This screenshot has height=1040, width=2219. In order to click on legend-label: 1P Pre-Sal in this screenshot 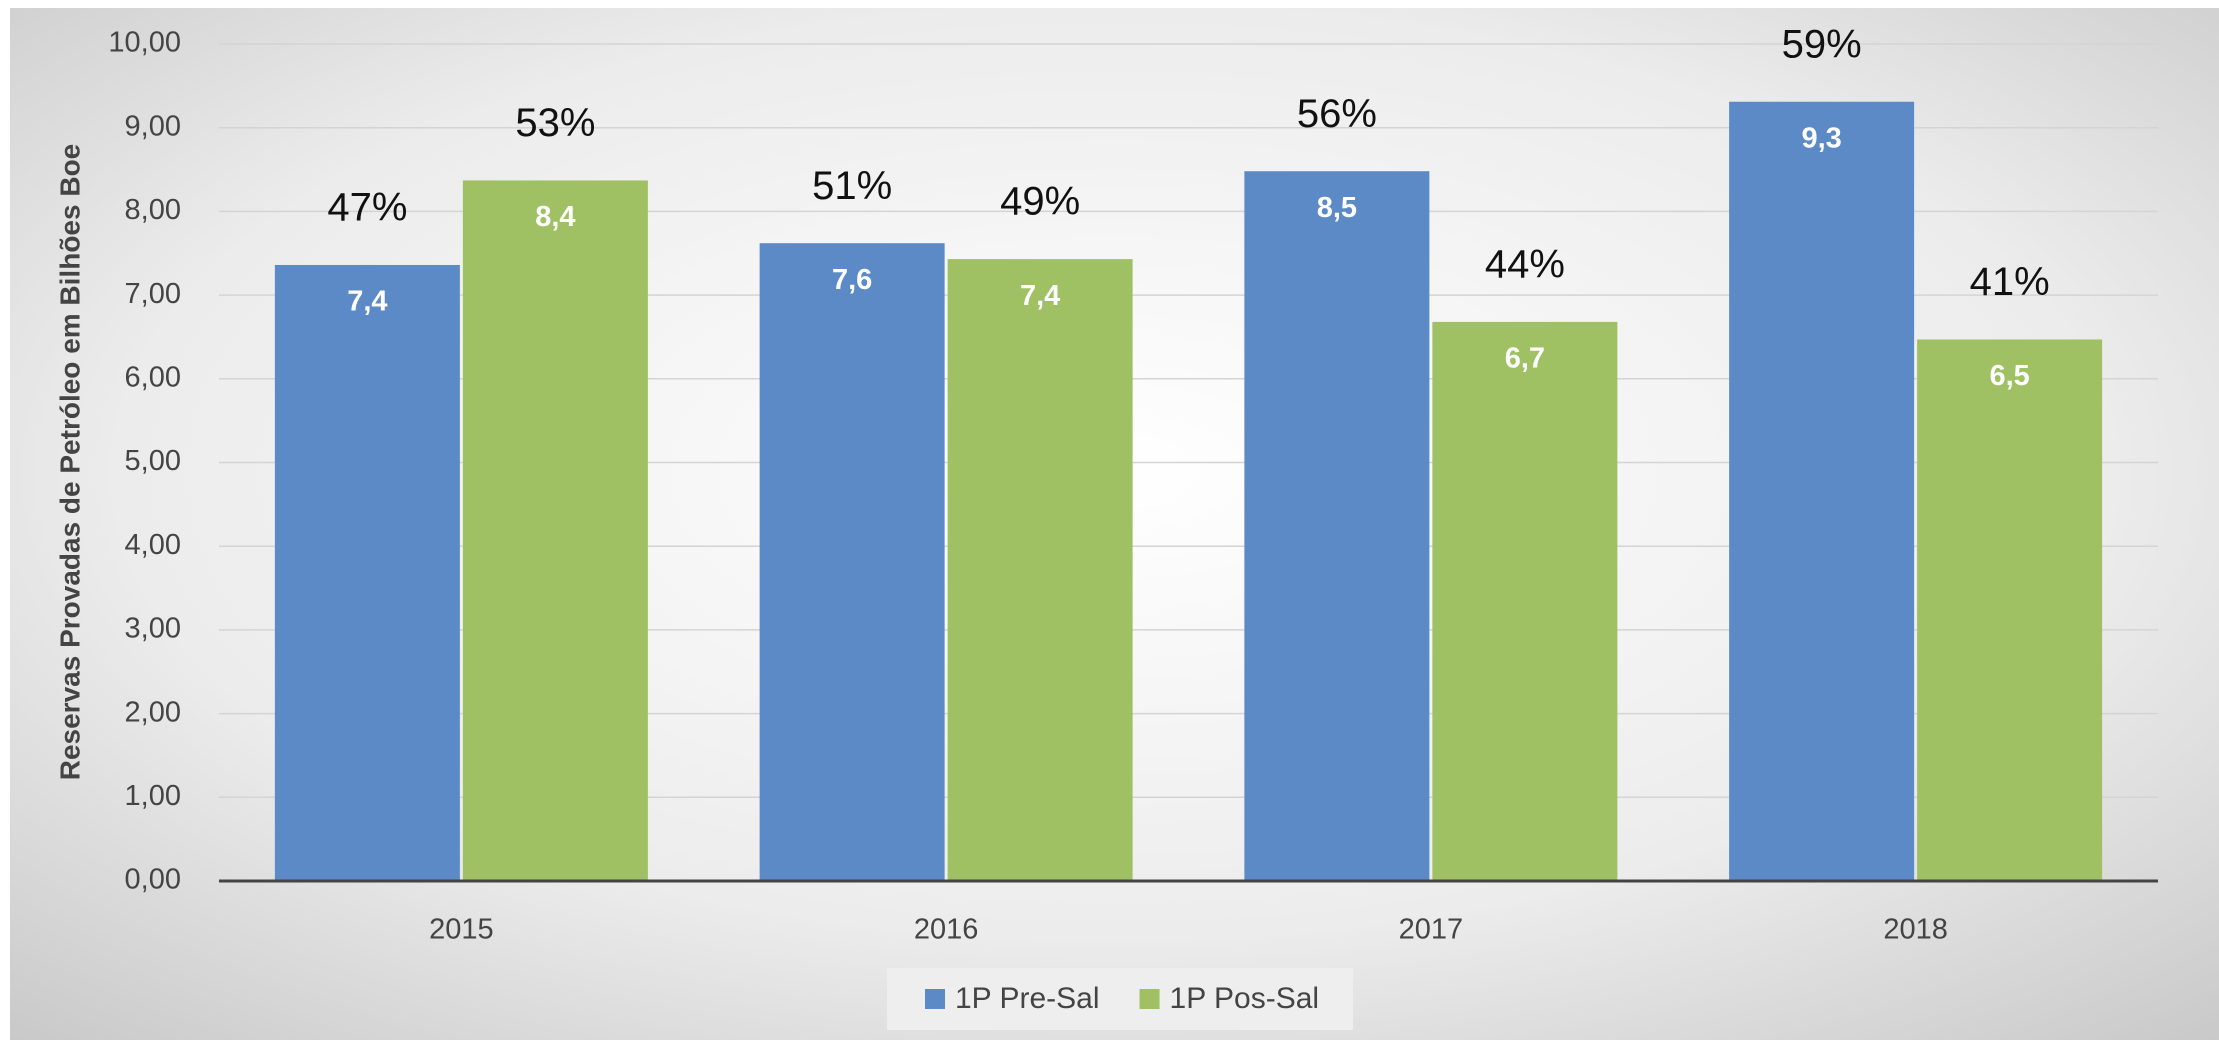, I will do `click(1027, 998)`.